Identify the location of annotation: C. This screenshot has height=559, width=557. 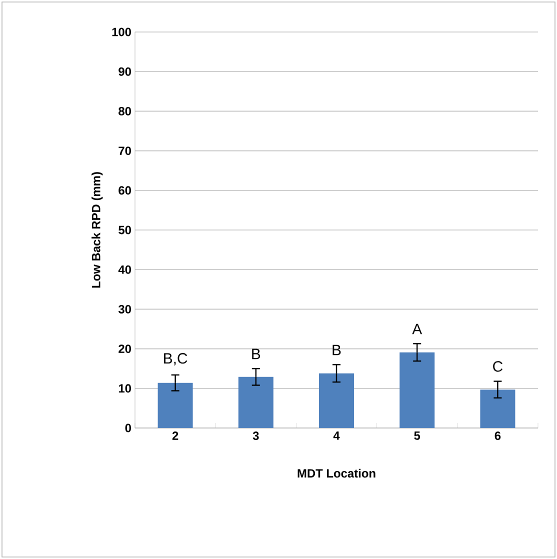
(498, 366).